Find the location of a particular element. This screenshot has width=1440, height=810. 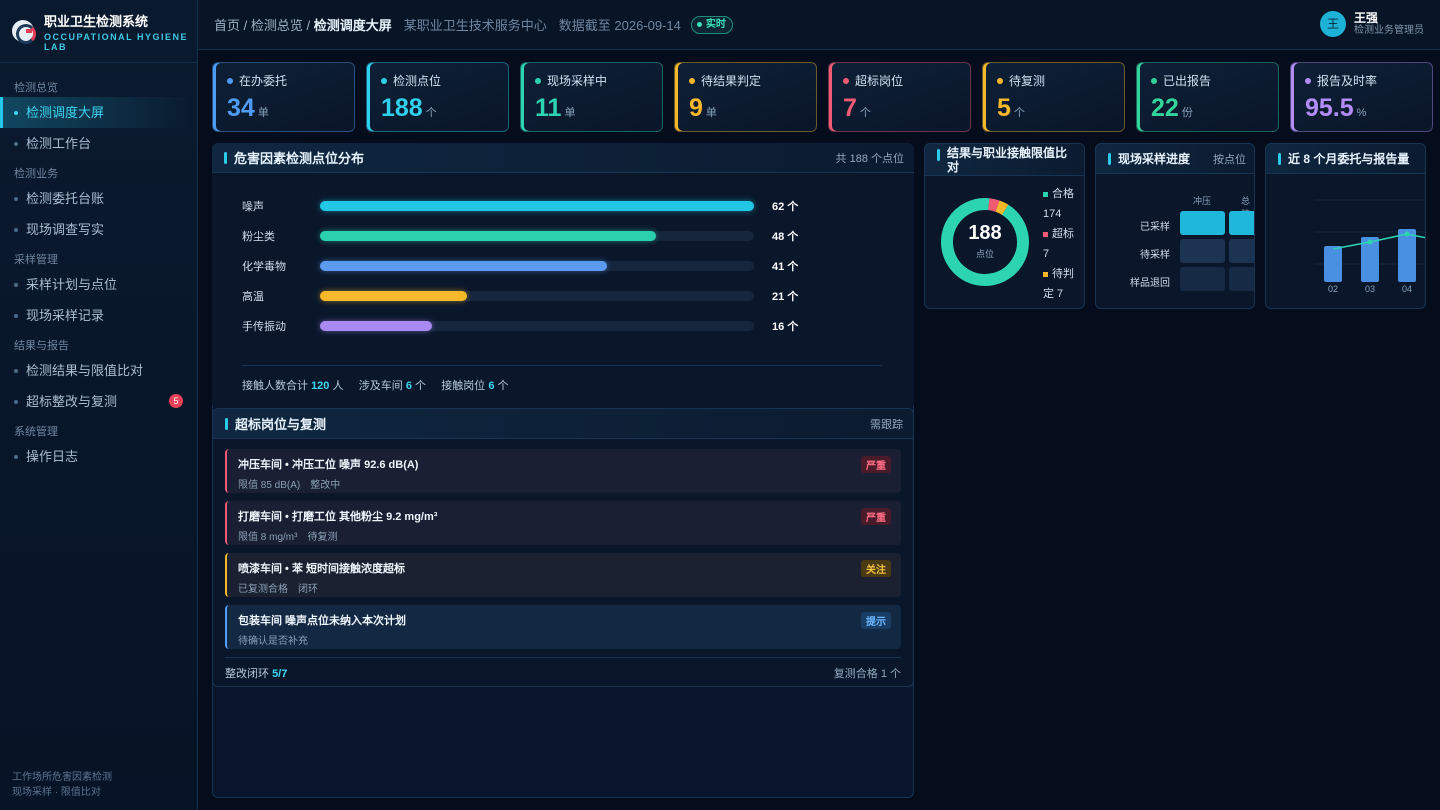

user-role: 检测业务管理员 is located at coordinates (1389, 30).